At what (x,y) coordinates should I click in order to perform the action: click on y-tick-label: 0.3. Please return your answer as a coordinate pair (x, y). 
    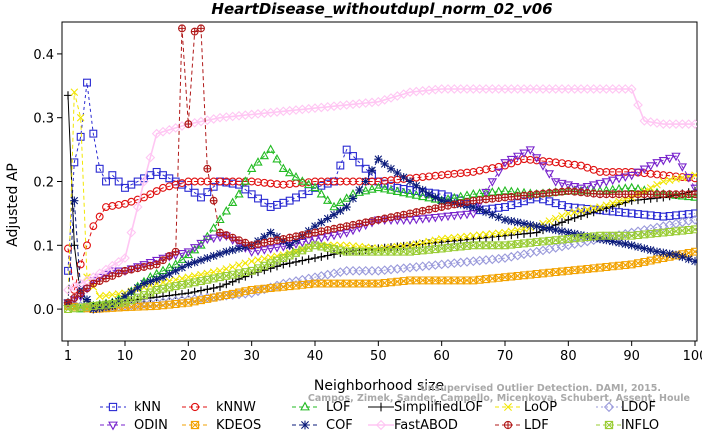
    Looking at the image, I should click on (43, 119).